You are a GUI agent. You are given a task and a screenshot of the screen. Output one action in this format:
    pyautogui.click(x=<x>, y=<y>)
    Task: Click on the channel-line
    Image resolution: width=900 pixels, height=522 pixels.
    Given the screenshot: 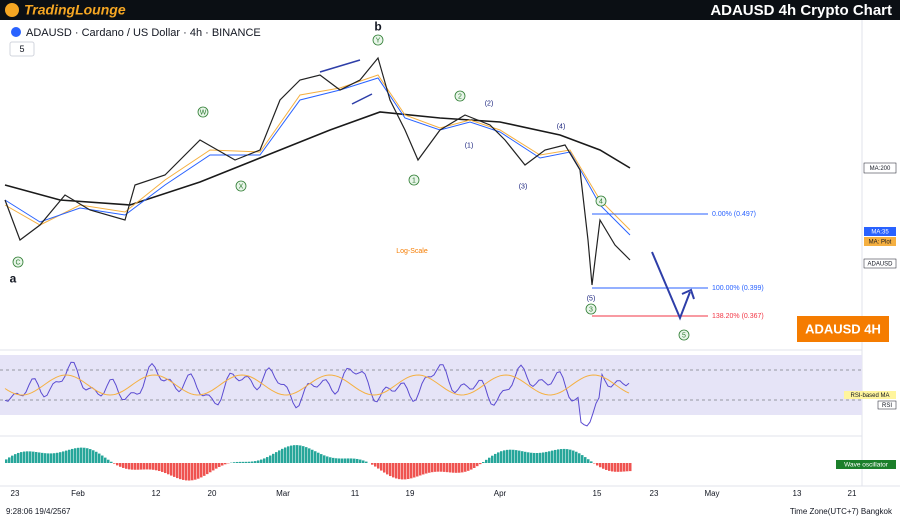 What is the action you would take?
    pyautogui.click(x=340, y=66)
    